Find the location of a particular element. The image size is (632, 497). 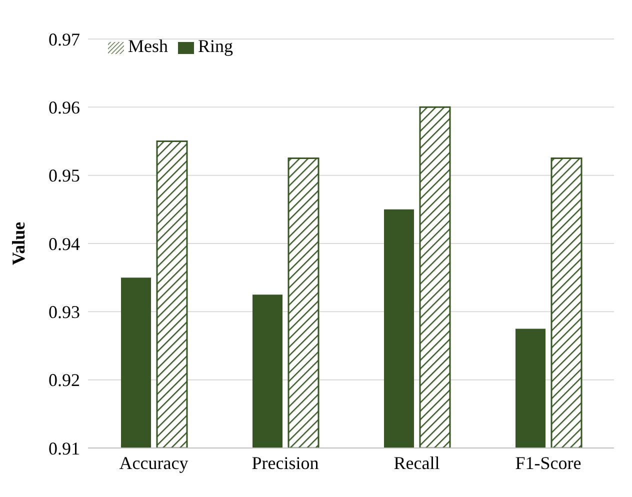

y-tick-label: 0.92 is located at coordinates (64, 380).